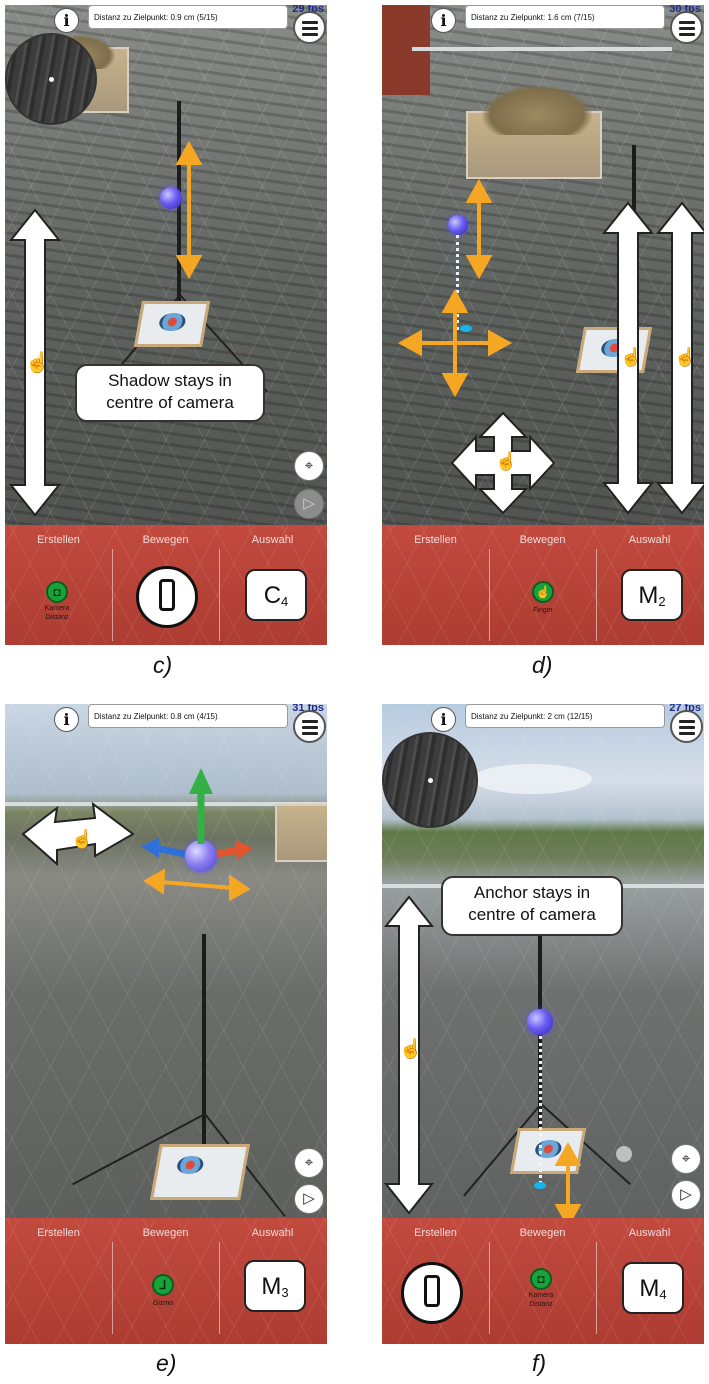 The image size is (709, 1384). I want to click on tool-caption: Finger, so click(543, 610).